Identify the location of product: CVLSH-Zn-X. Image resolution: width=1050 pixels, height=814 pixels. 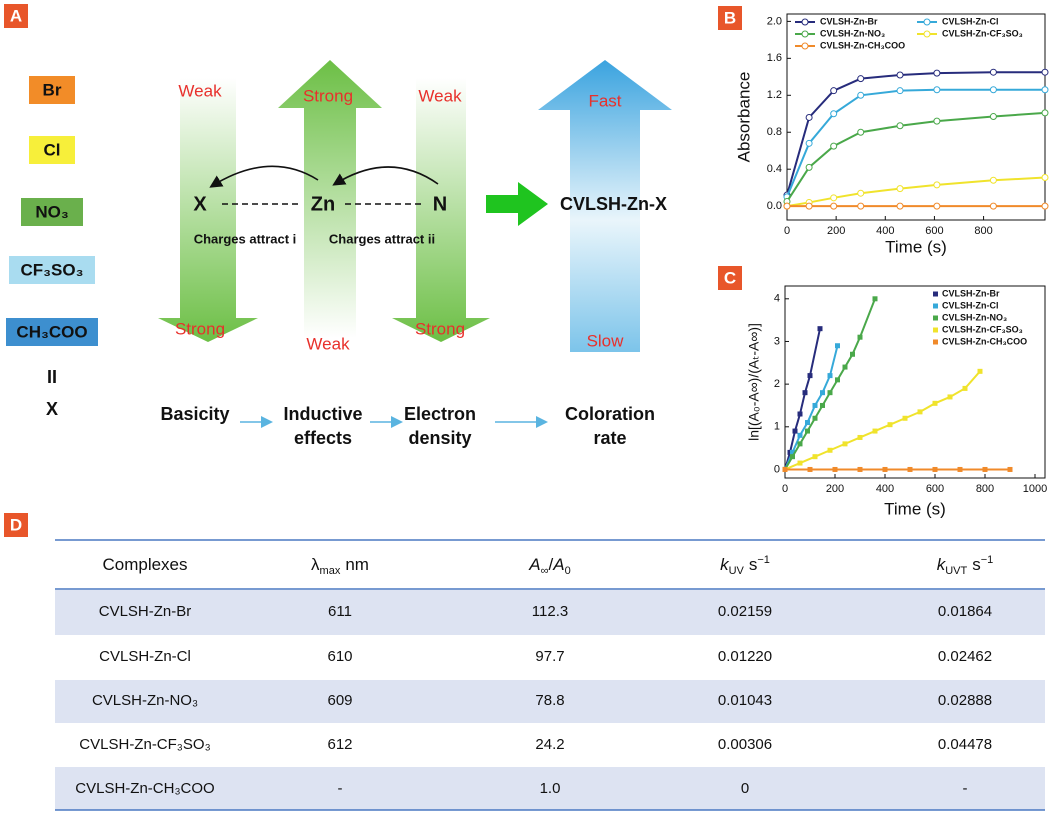
(613, 204).